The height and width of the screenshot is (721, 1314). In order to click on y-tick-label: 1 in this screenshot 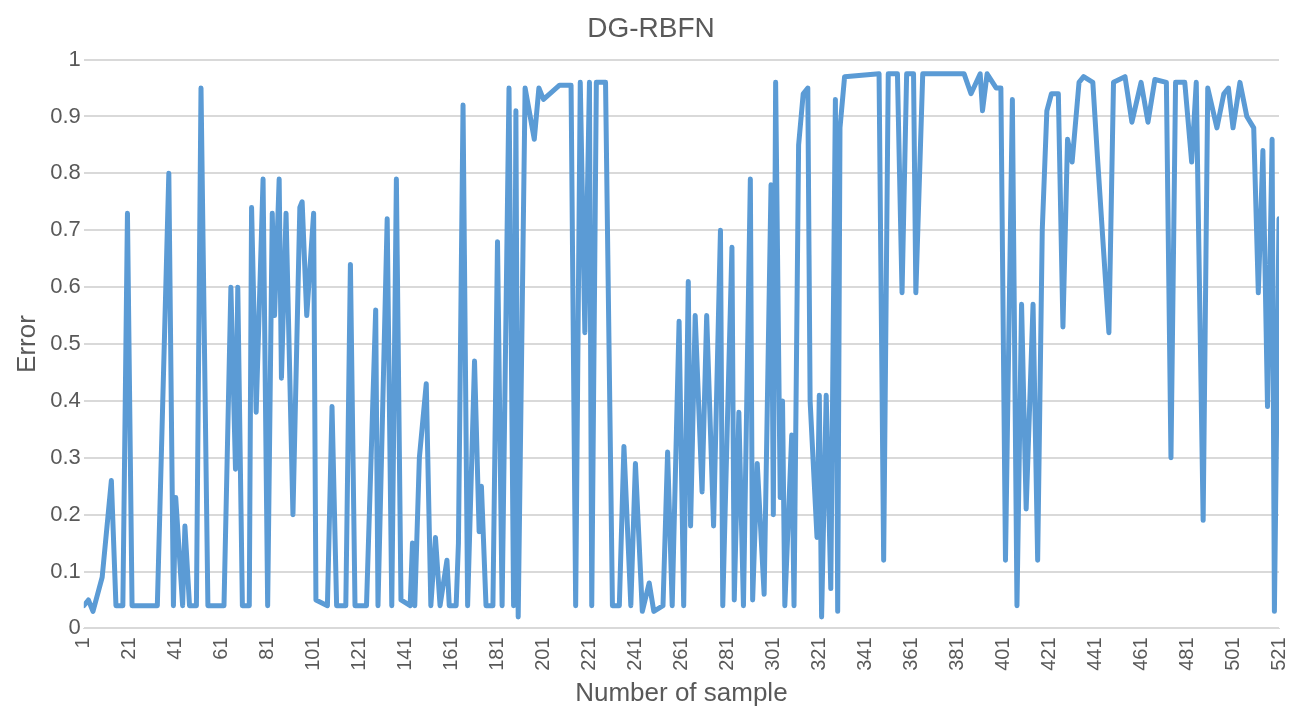, I will do `click(74, 58)`.